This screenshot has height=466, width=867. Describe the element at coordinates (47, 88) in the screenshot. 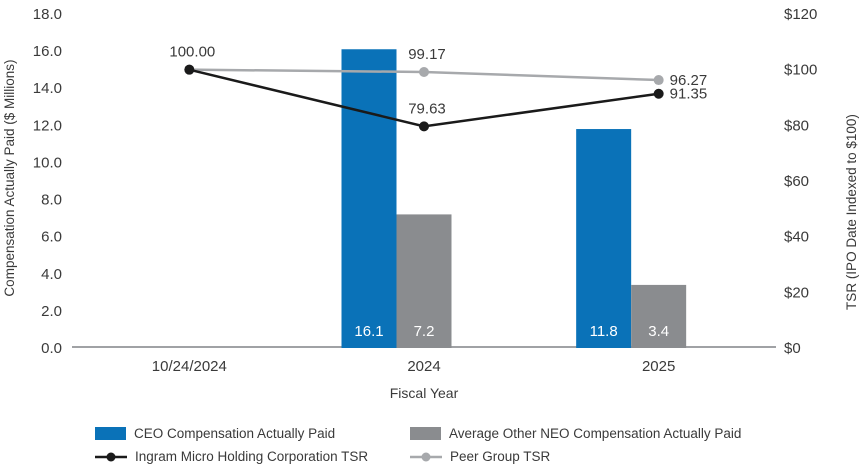

I see `left-axis-tick-label: 14.0` at that location.